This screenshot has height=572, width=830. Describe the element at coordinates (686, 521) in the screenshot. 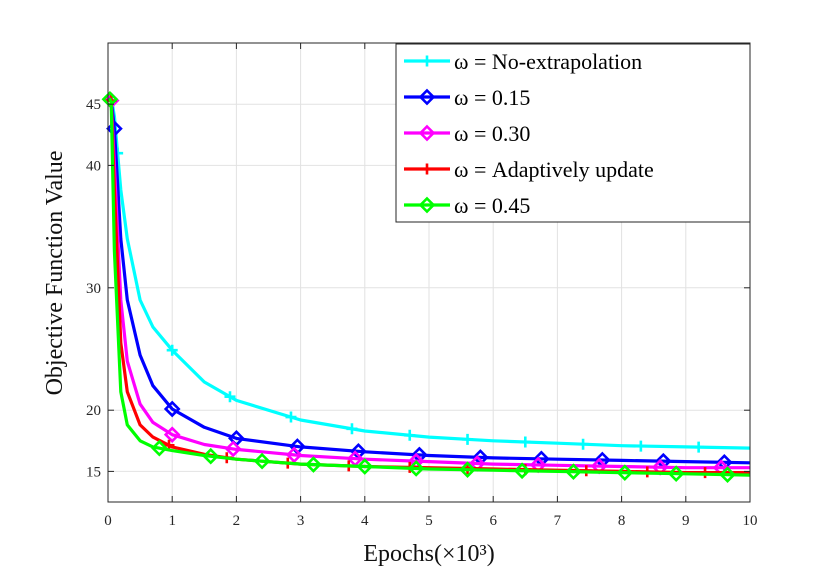

I see `x-tick-label: 9` at that location.